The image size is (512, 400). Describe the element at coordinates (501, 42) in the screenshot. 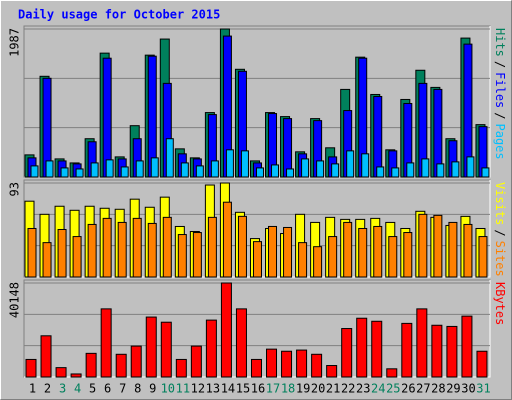

I see `legend-entry: Hits` at that location.